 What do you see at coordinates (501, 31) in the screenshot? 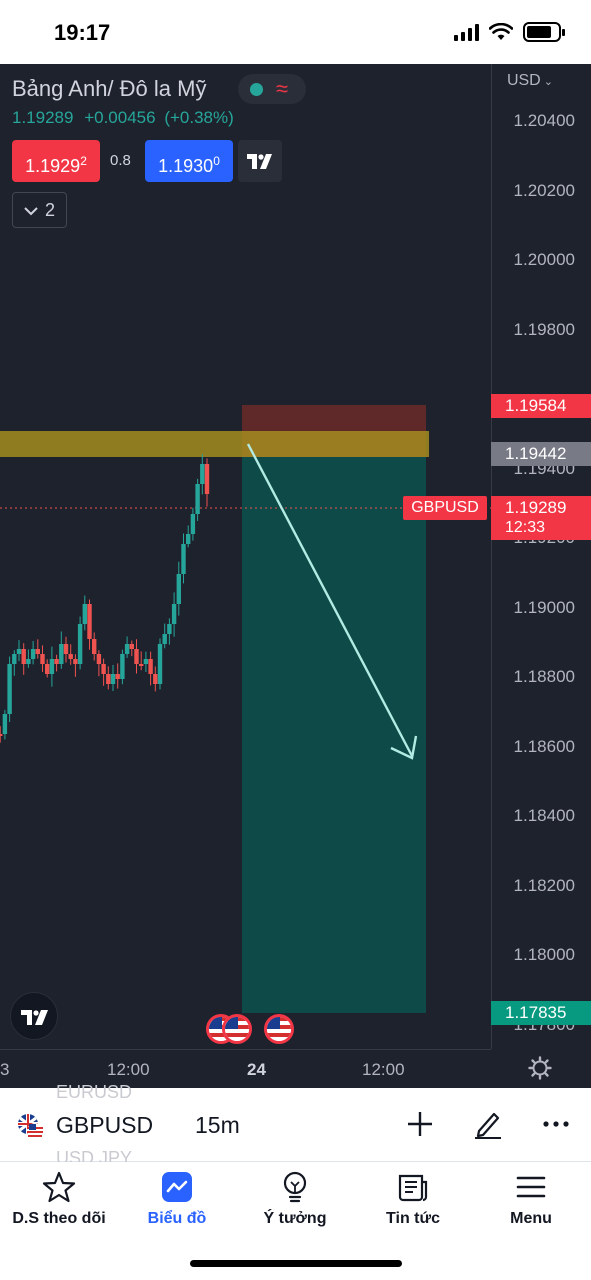
I see `wifi-icon` at bounding box center [501, 31].